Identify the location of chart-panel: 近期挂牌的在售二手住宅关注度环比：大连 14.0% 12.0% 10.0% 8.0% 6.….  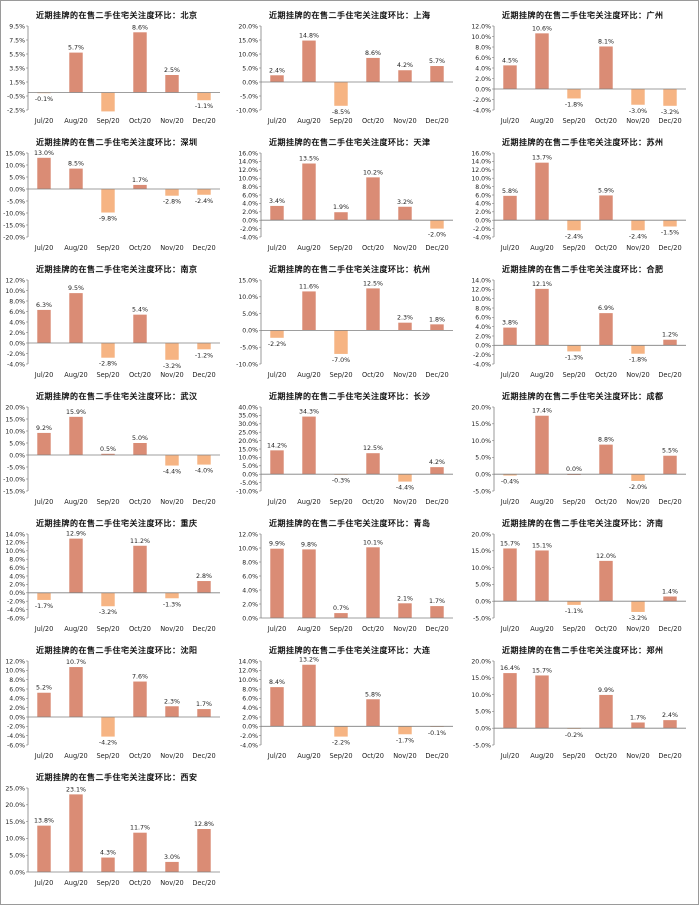
(349, 703).